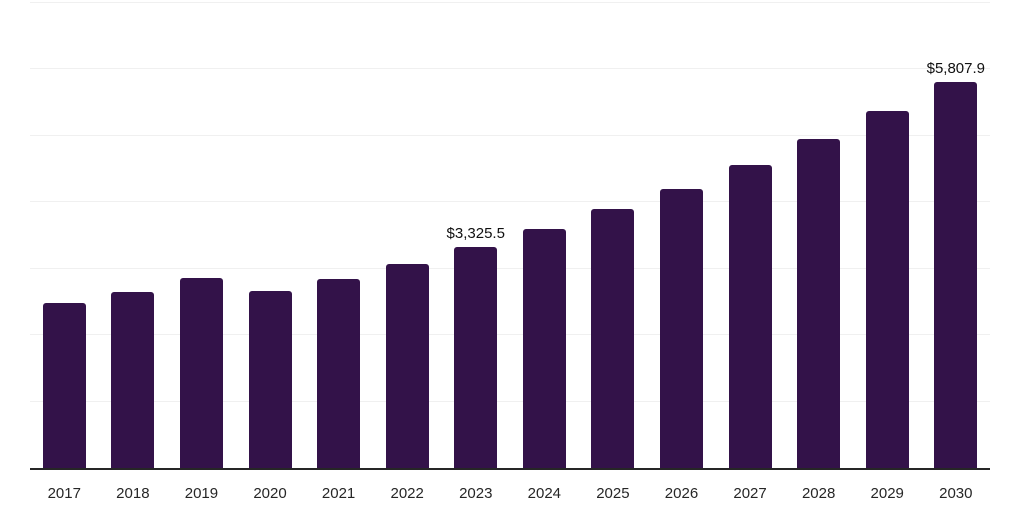 The height and width of the screenshot is (512, 1024). I want to click on x-tick-2030: 2030, so click(956, 493).